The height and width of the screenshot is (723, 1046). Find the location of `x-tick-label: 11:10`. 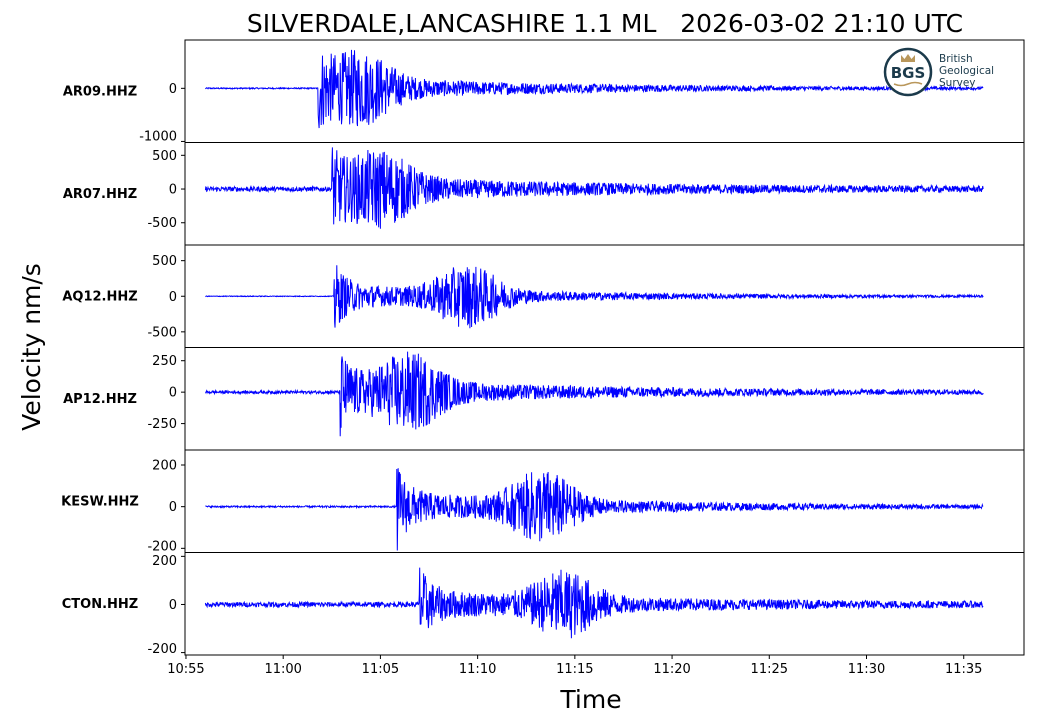

x-tick-label: 11:10 is located at coordinates (477, 669).